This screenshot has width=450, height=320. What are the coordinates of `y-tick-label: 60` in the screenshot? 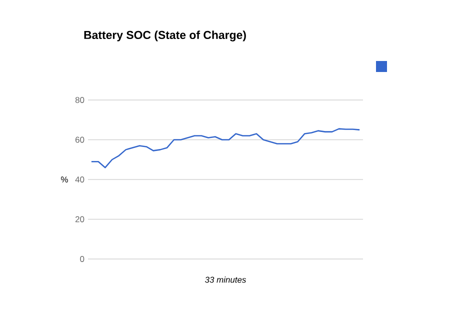 It's located at (80, 139).